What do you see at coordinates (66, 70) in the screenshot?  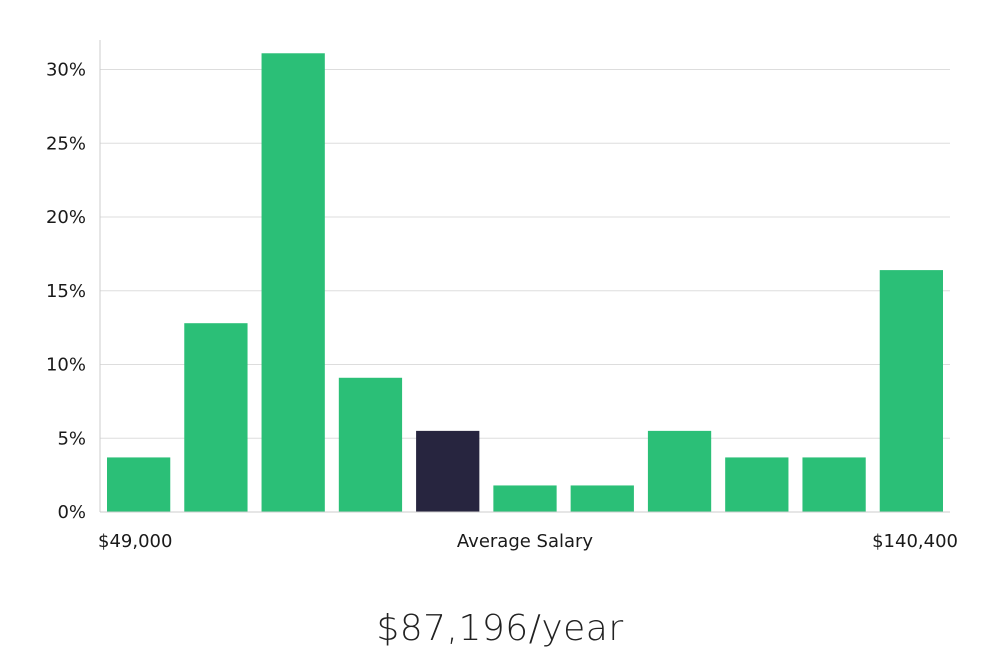 I see `y-tick-label: 30%` at bounding box center [66, 70].